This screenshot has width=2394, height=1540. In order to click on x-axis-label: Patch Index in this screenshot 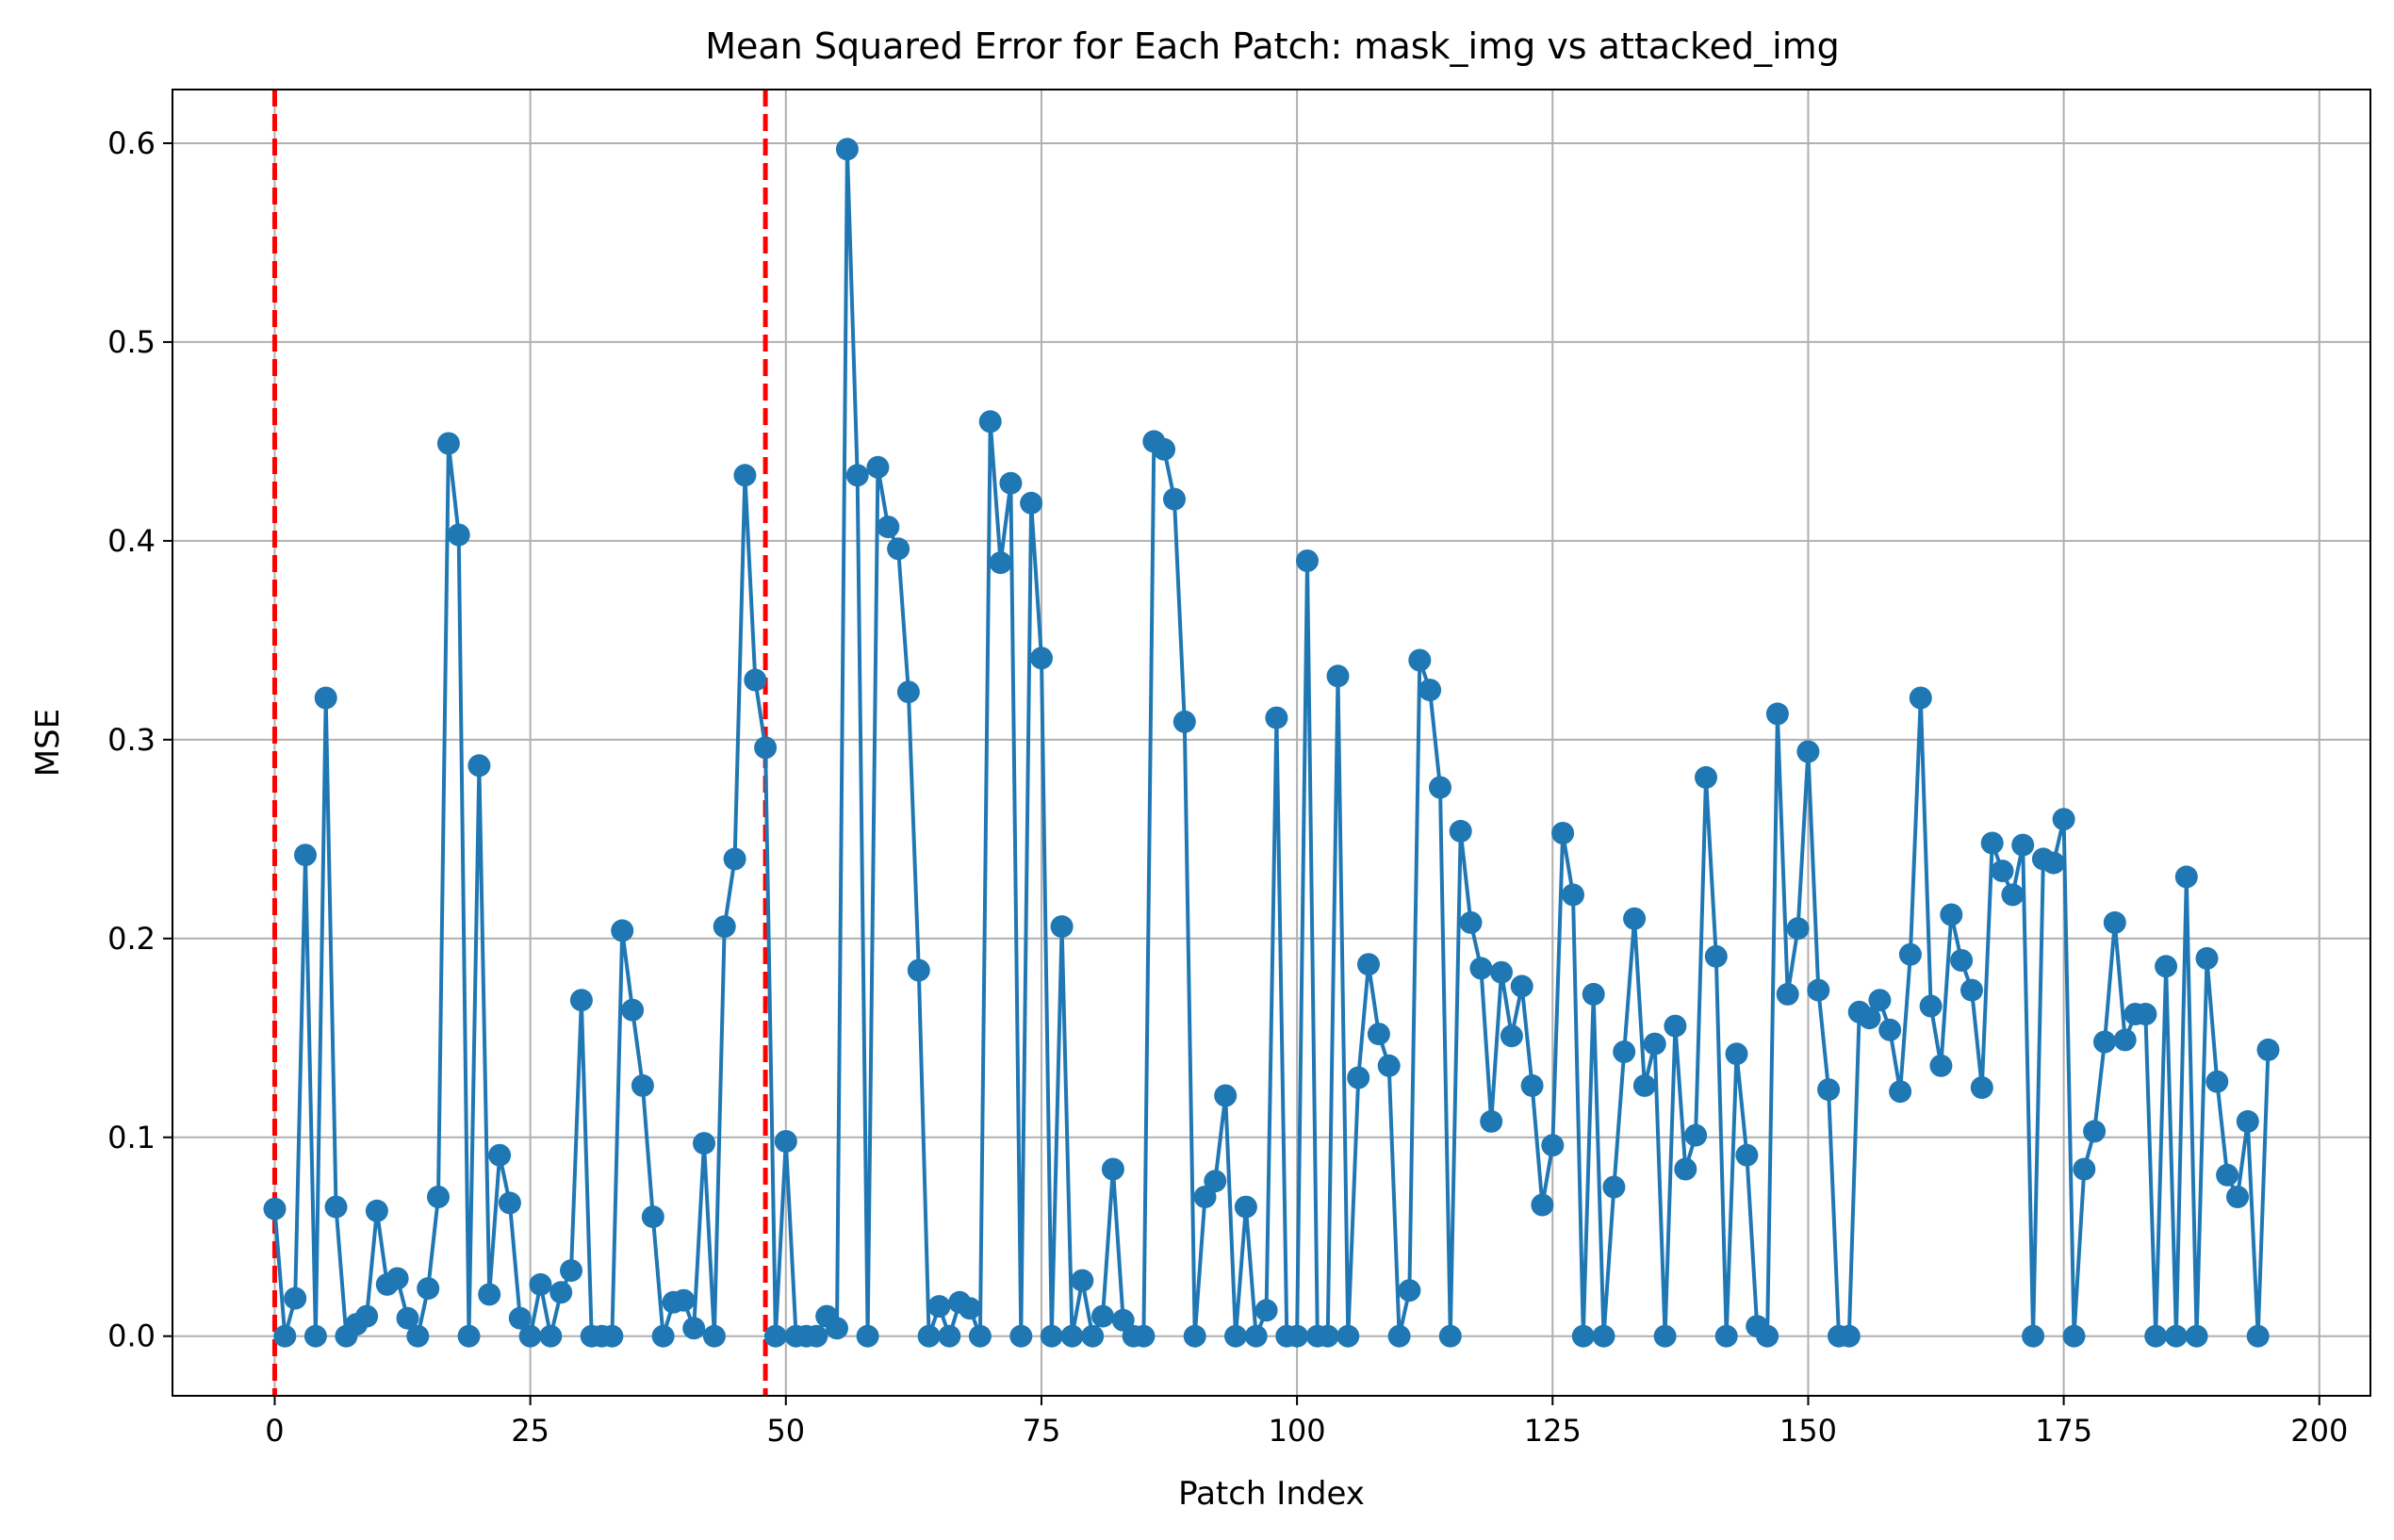, I will do `click(1271, 1494)`.